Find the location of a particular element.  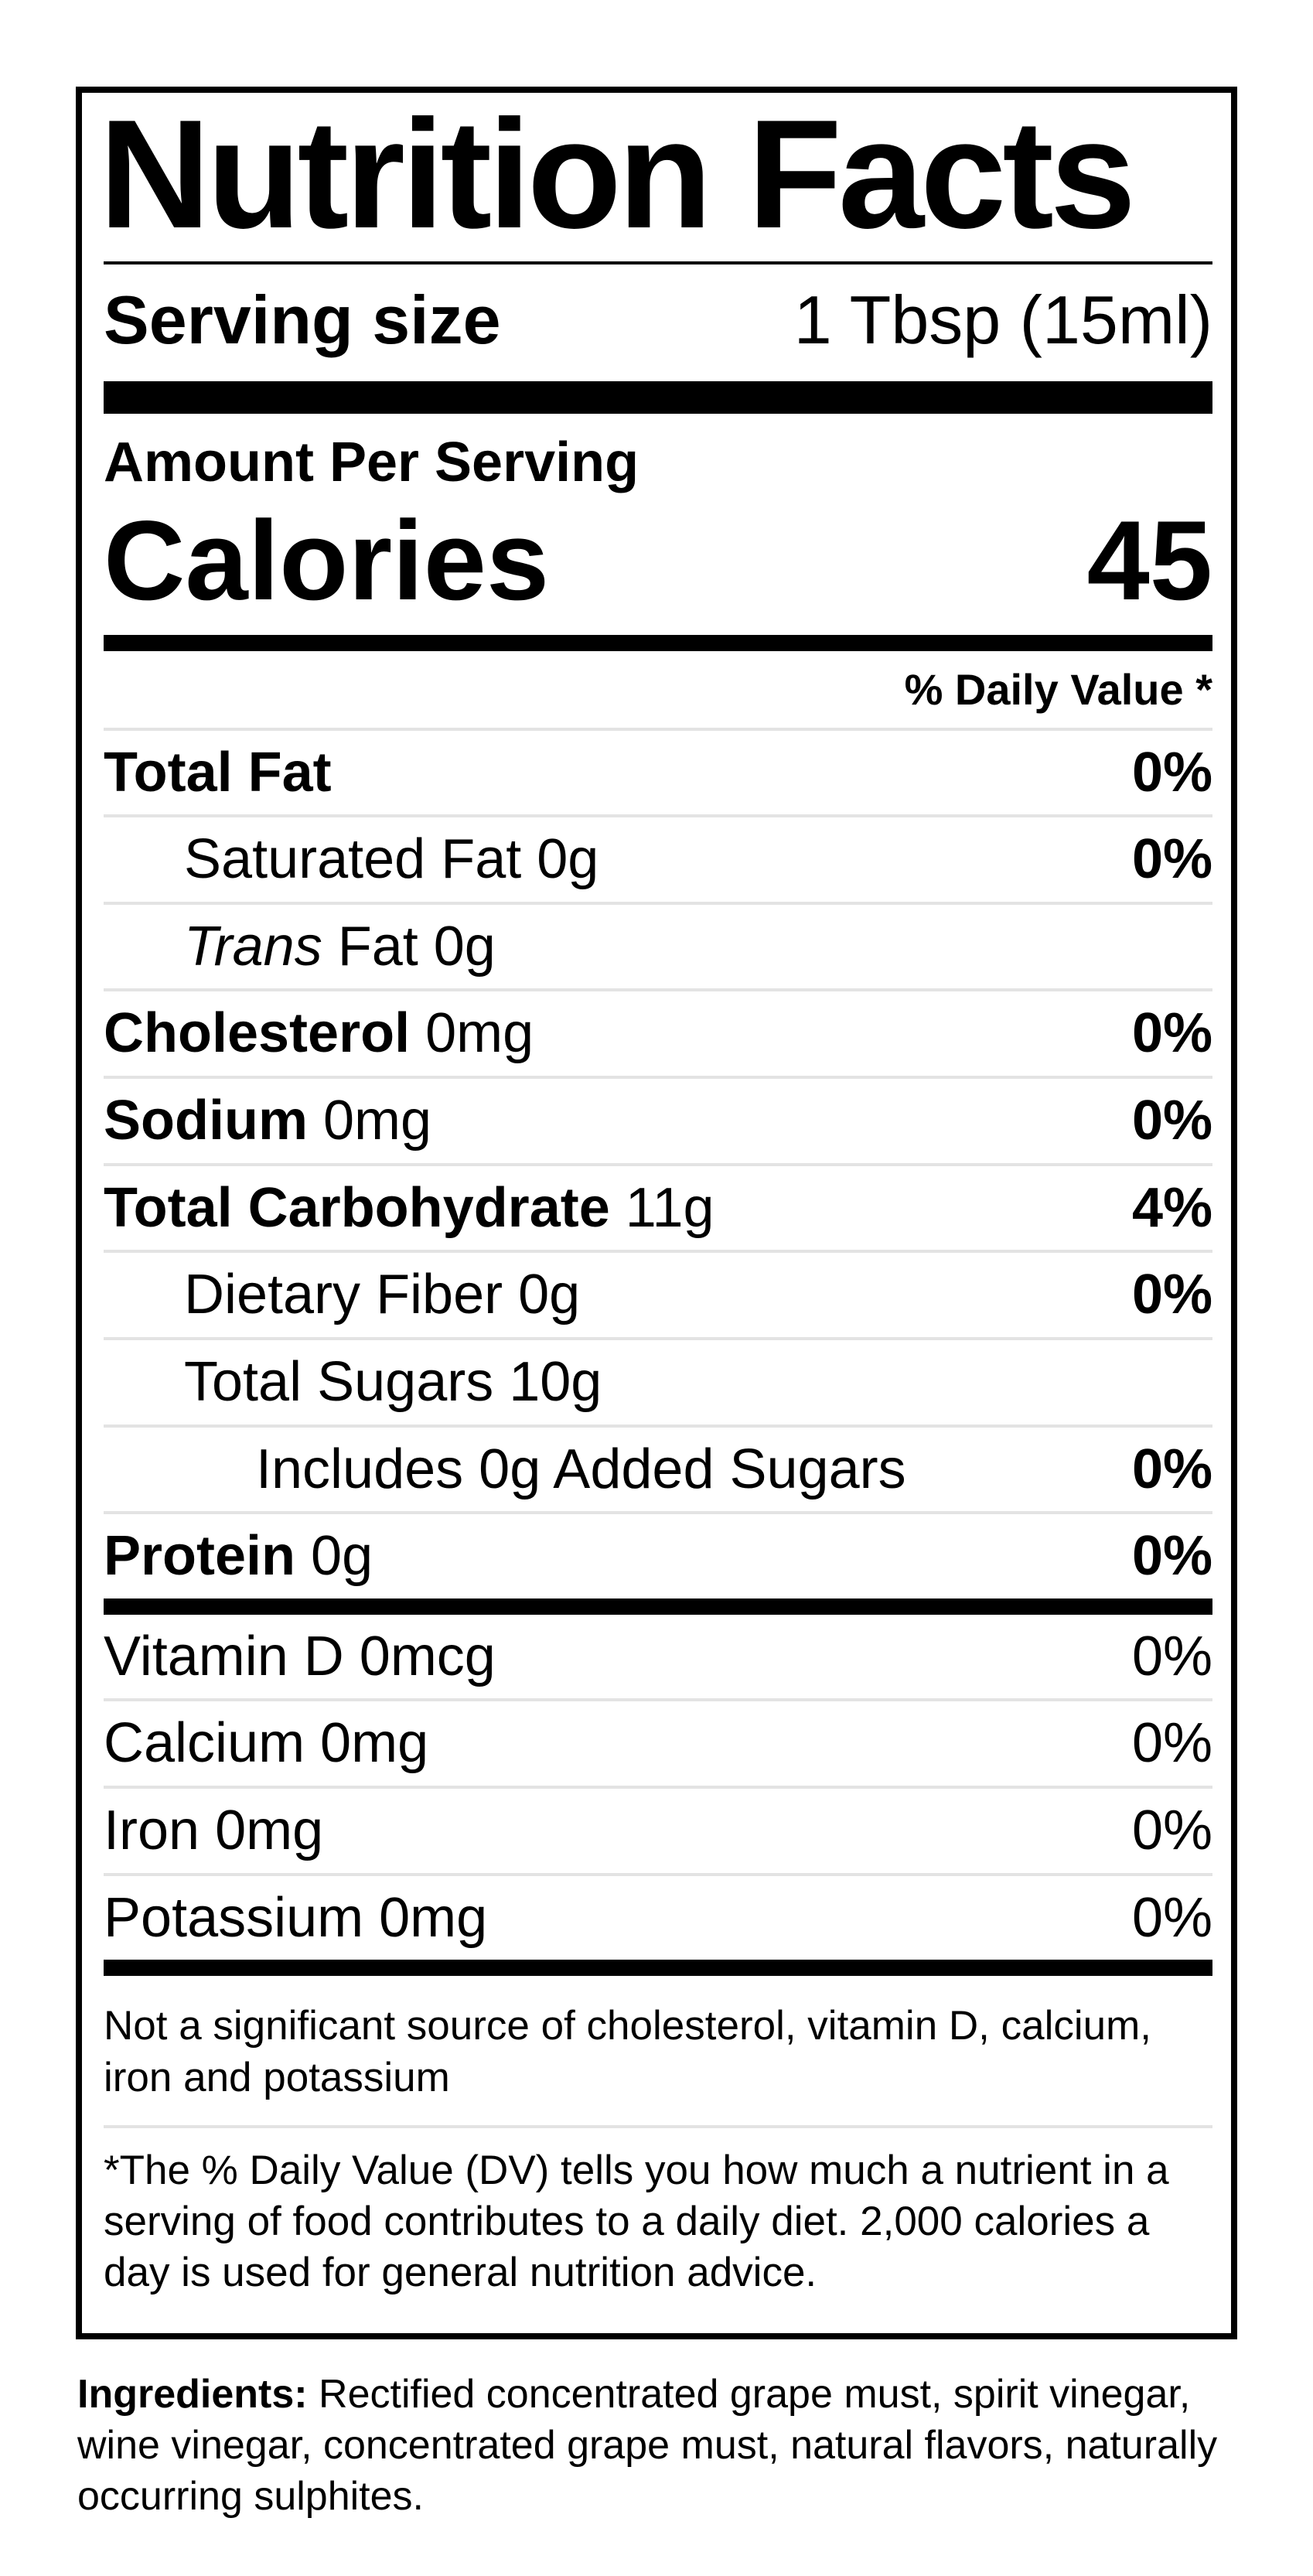

serving-size-value: 1 Tbsp (15ml) is located at coordinates (1002, 320).